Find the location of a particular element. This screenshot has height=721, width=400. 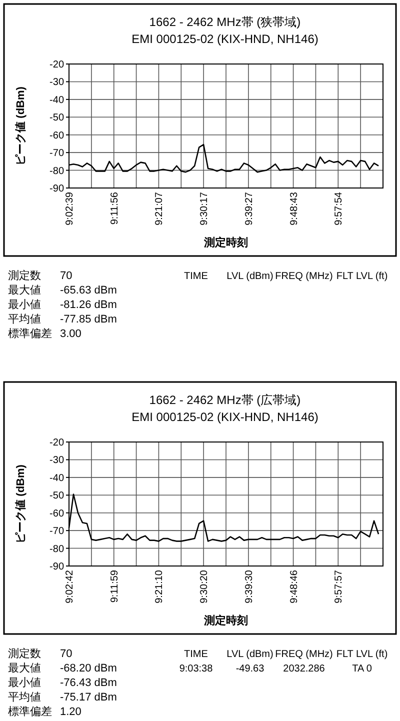

x-tick-label: 9:21:07 is located at coordinates (160, 209).